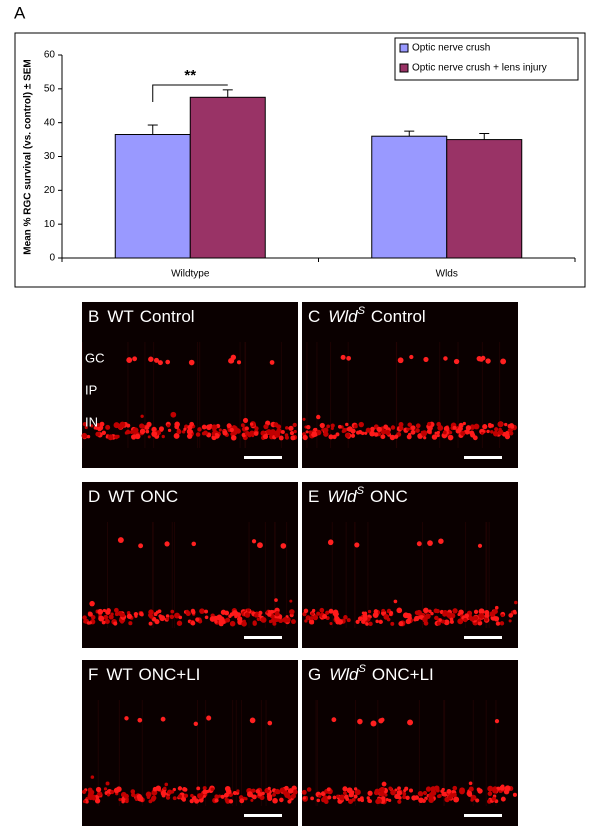 This screenshot has width=600, height=834. Describe the element at coordinates (314, 316) in the screenshot. I see `panel-letter: C` at that location.